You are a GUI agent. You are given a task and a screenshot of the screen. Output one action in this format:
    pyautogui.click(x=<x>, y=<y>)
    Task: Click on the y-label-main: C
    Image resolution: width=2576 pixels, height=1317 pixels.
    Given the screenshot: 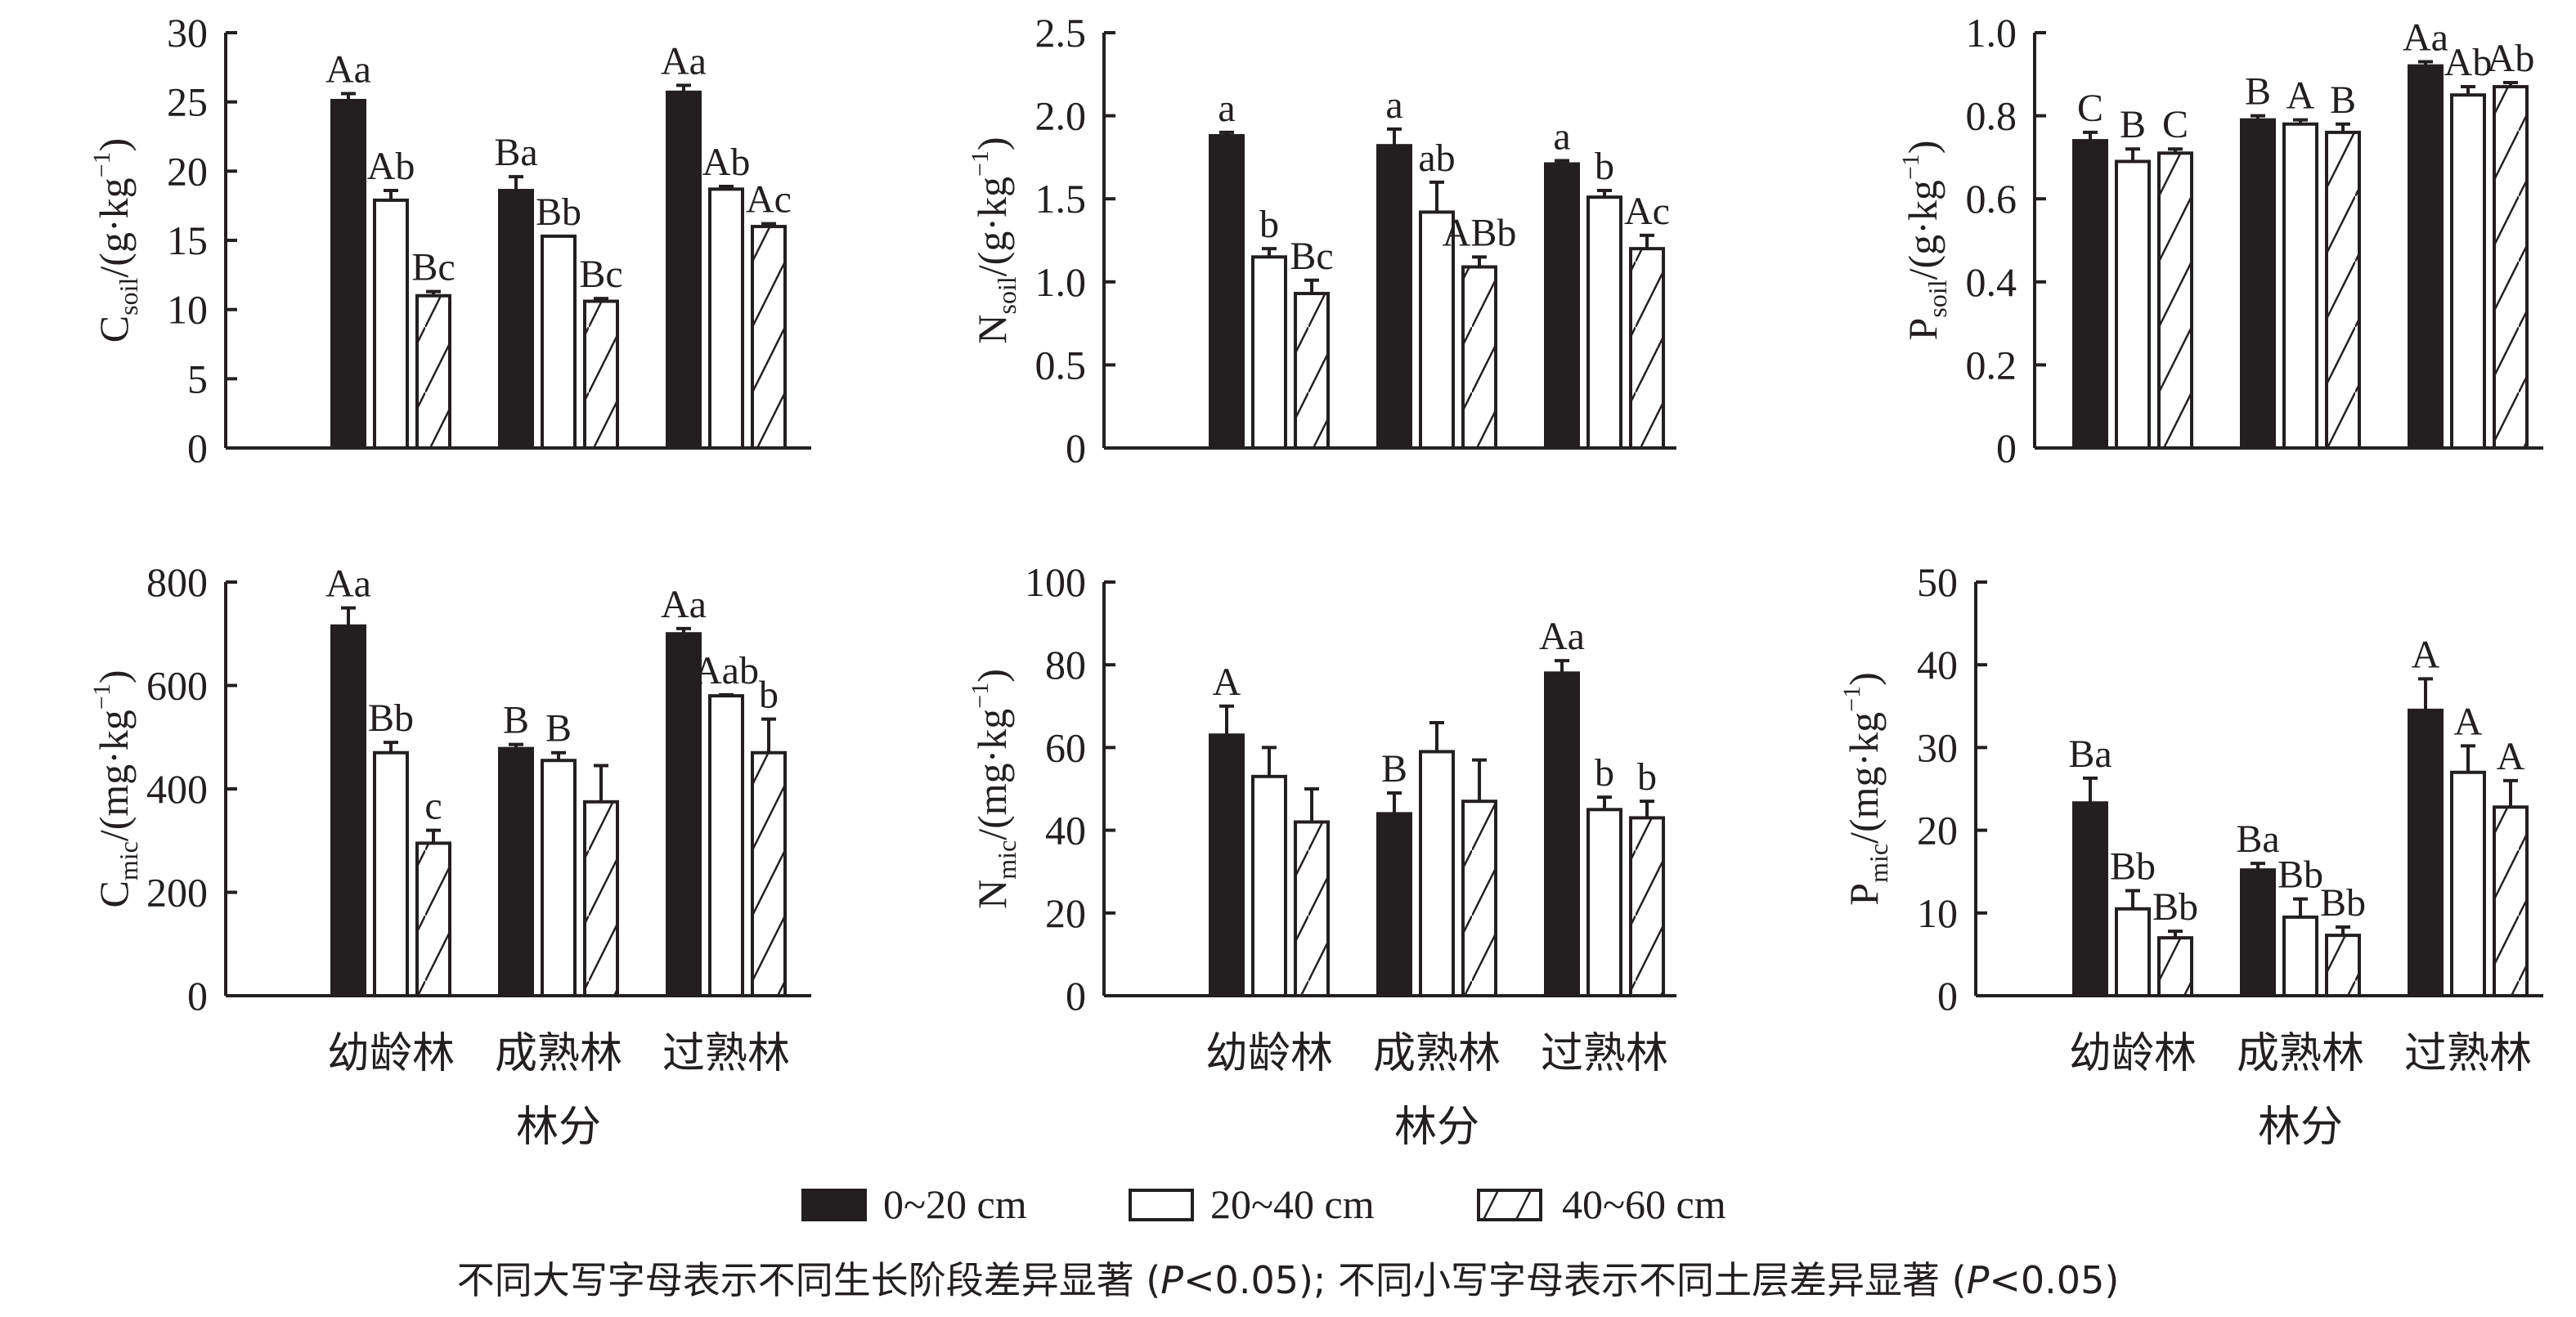 What is the action you would take?
    pyautogui.click(x=114, y=329)
    